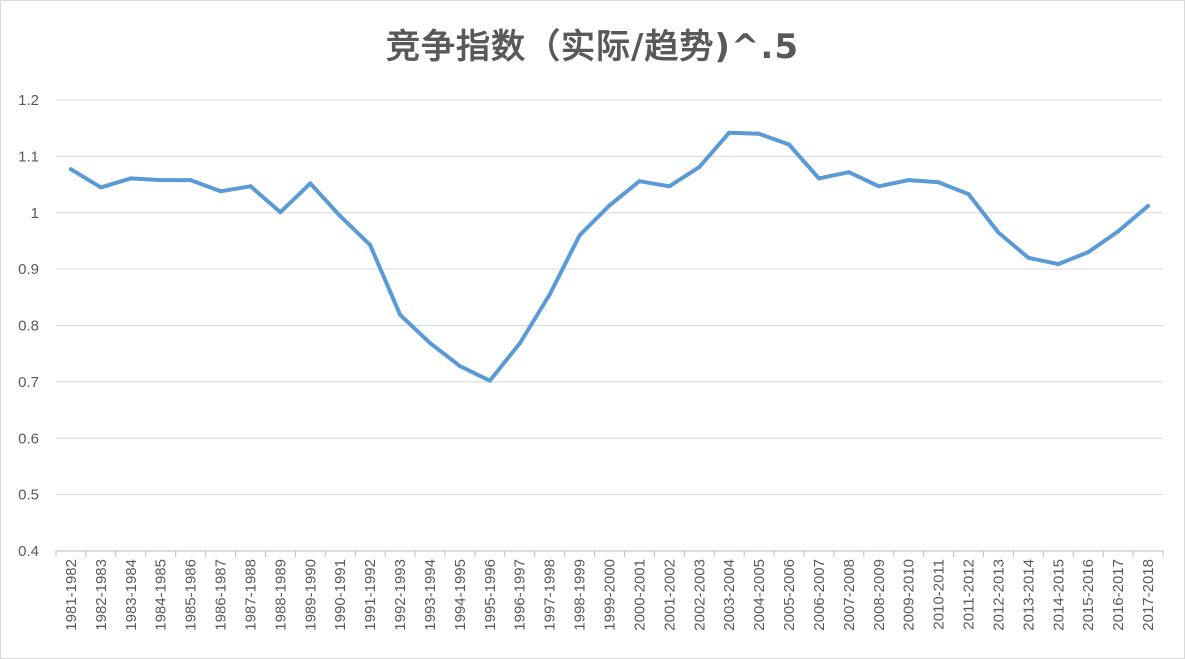 This screenshot has height=659, width=1185. Describe the element at coordinates (250, 595) in the screenshot. I see `x-tick-label: 1987-1988` at that location.